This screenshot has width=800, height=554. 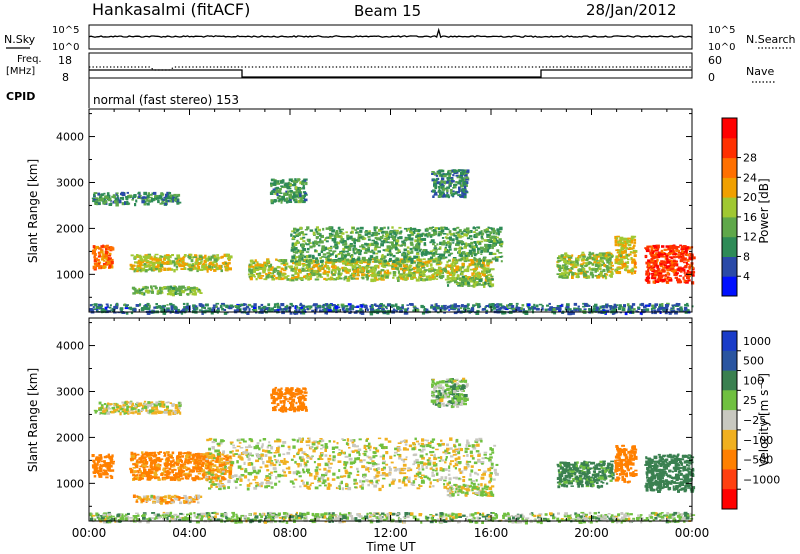 I want to click on data-region, so click(x=136, y=199).